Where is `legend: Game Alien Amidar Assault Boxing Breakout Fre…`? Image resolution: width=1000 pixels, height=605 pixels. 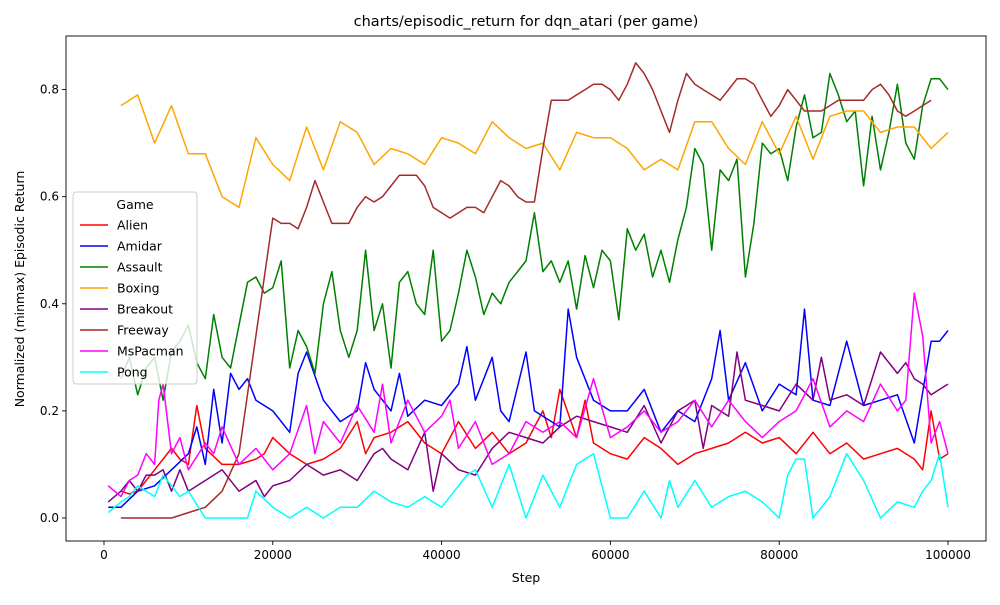 legend: Game Alien Amidar Assault Boxing Breakout Fre… is located at coordinates (135, 288).